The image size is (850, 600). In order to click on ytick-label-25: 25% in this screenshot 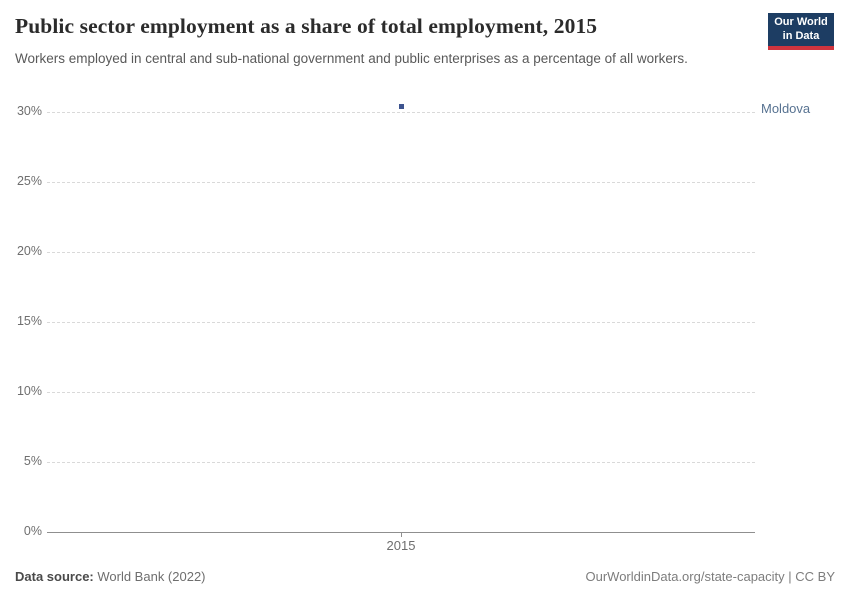, I will do `click(29, 181)`.